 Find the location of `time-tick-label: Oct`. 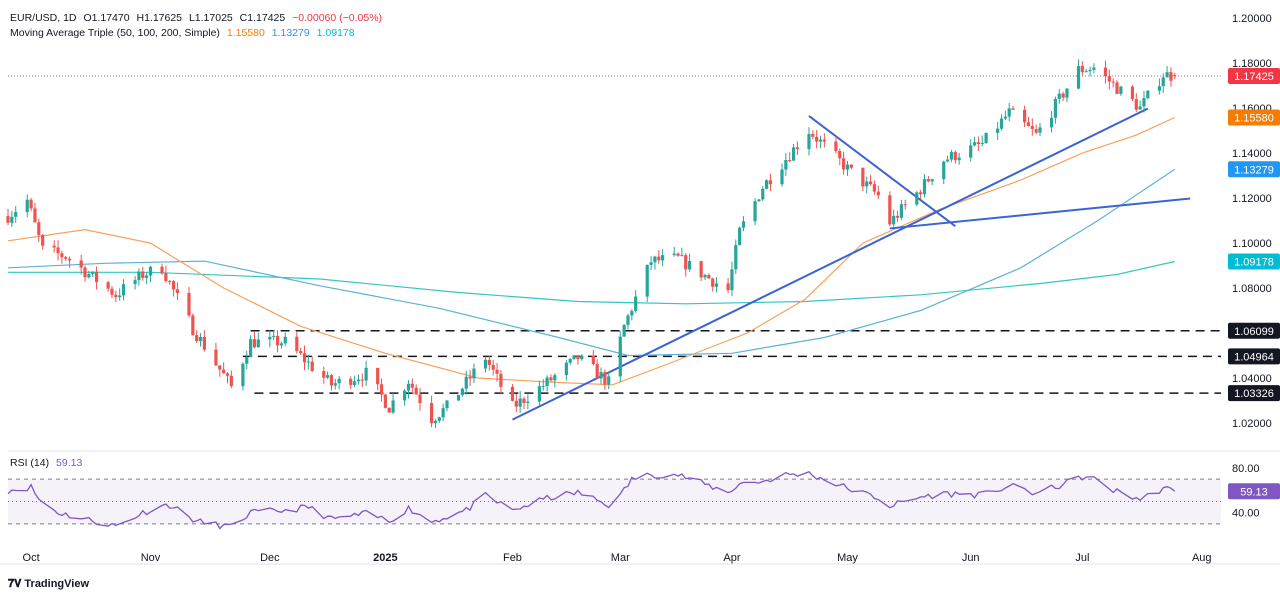

time-tick-label: Oct is located at coordinates (31, 558).